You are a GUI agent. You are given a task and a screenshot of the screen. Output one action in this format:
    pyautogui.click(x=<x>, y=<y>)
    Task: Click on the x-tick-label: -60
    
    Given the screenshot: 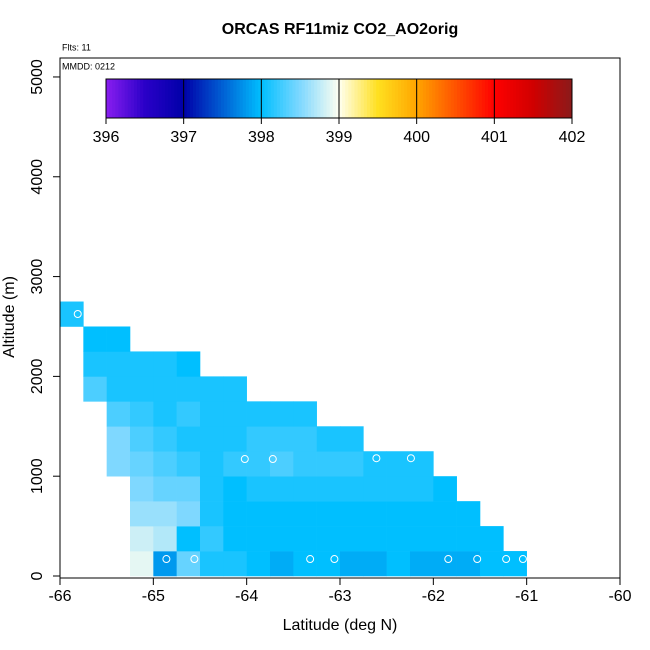 What is the action you would take?
    pyautogui.click(x=619, y=596)
    